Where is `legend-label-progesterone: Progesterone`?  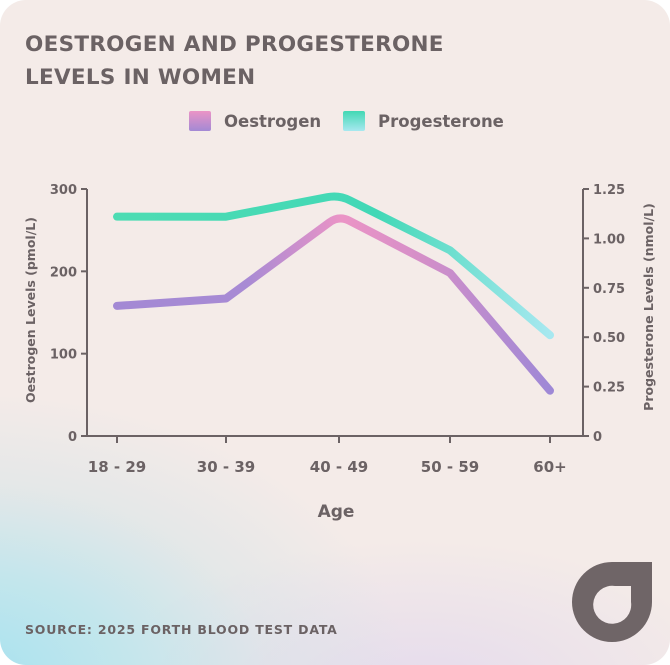
legend-label-progesterone: Progesterone is located at coordinates (441, 121).